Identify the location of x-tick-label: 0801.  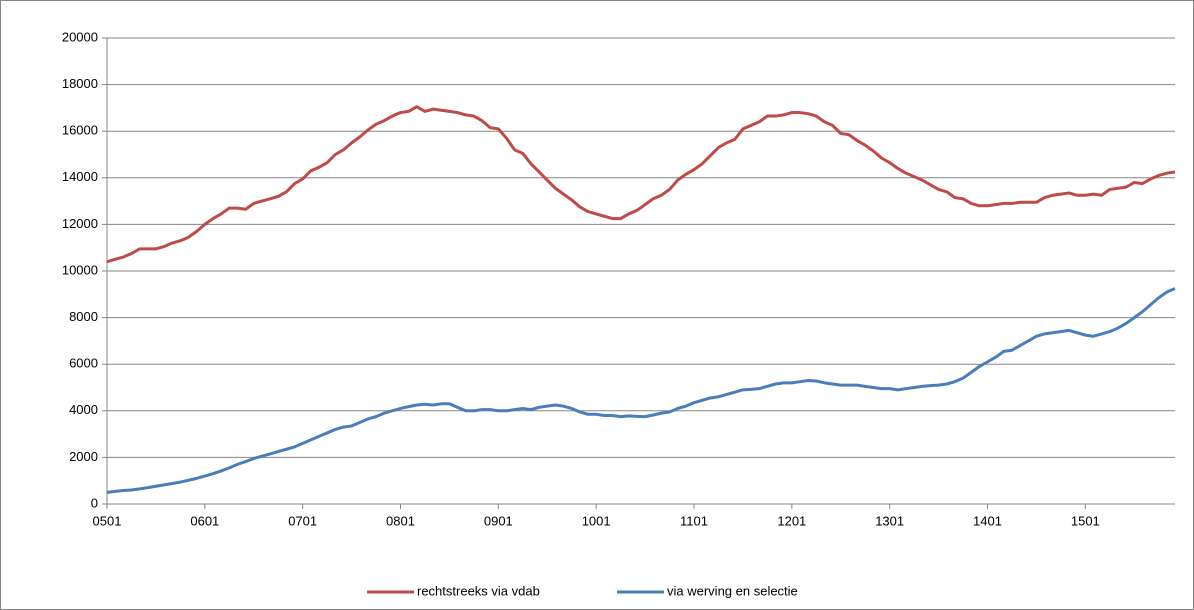
(400, 520).